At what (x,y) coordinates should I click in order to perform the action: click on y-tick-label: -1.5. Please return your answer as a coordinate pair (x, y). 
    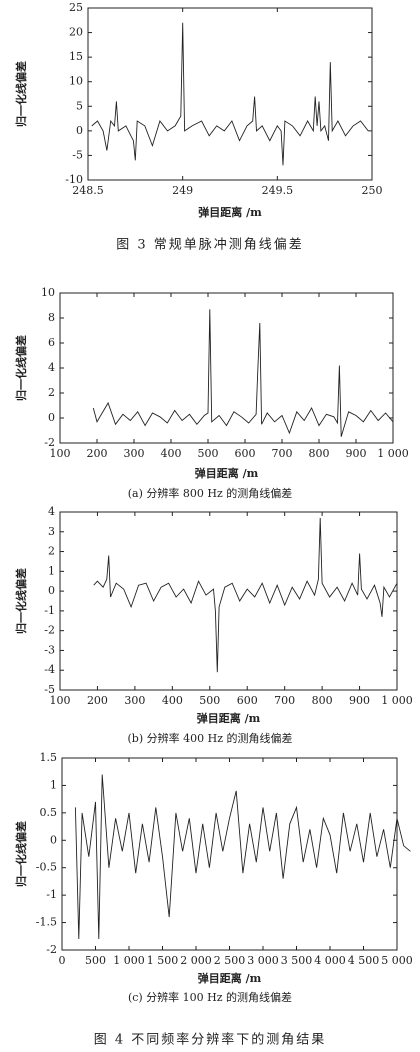
    Looking at the image, I should click on (46, 922).